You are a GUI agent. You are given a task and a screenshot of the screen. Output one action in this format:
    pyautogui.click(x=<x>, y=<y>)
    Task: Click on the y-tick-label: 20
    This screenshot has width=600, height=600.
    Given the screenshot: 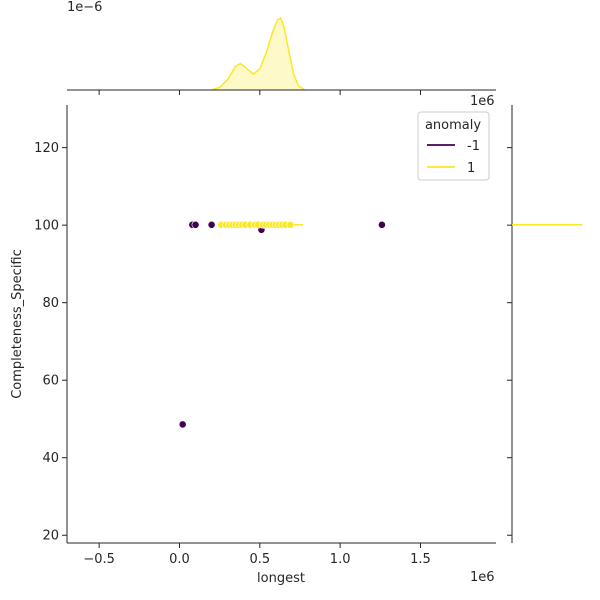 What is the action you would take?
    pyautogui.click(x=50, y=536)
    